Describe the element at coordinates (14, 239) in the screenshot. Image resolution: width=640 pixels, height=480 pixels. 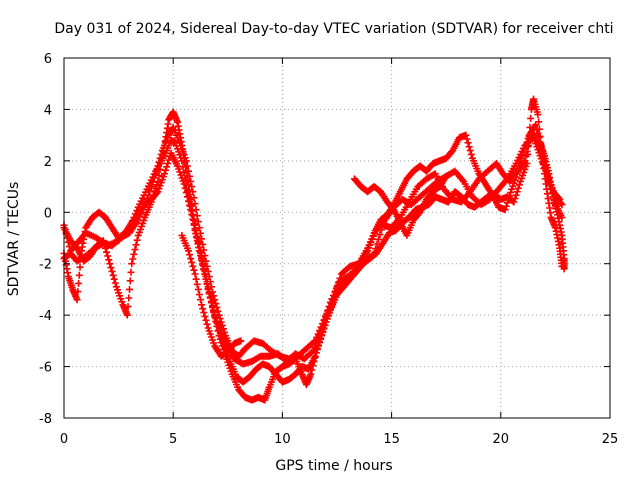
I see `y-axis-label: SDTVAR / TECUs` at that location.